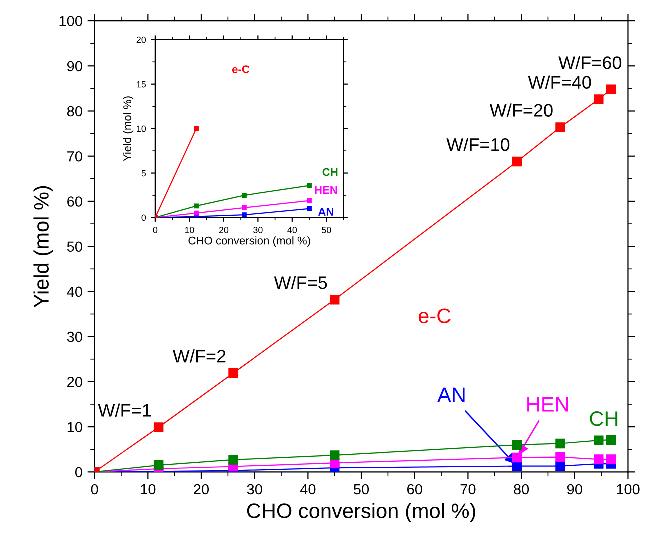  I want to click on y-tick-label: 60, so click(75, 201).